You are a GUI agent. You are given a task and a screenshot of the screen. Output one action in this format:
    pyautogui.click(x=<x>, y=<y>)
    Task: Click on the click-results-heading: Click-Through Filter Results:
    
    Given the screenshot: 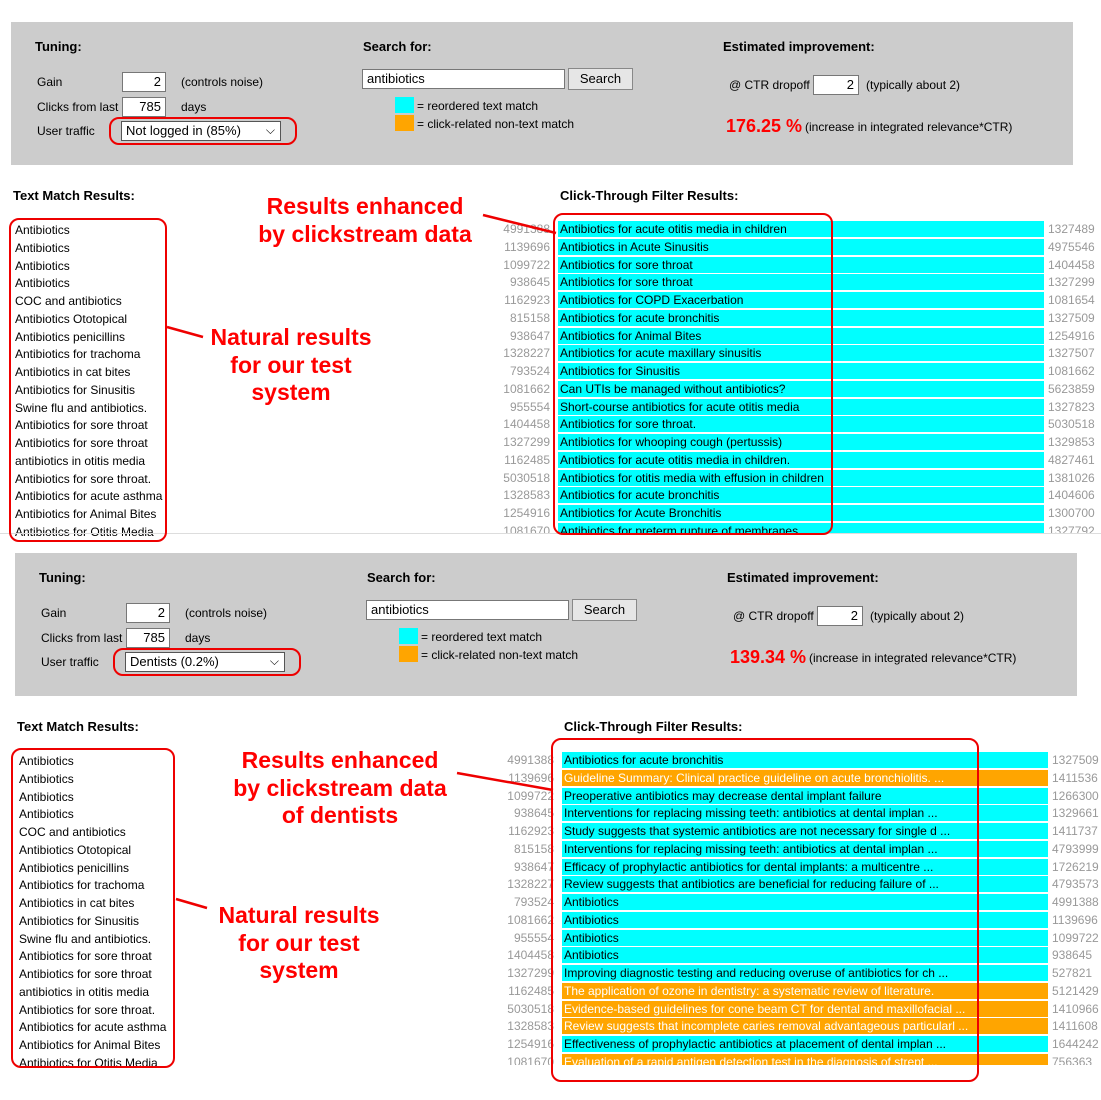 What is the action you would take?
    pyautogui.click(x=653, y=726)
    